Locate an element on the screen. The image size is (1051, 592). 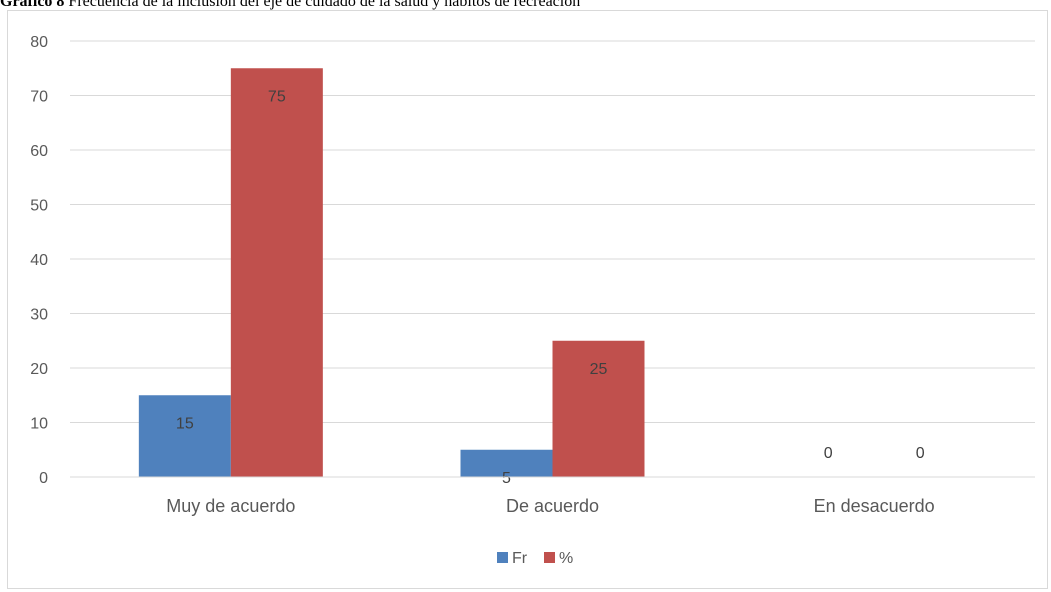
y-tick-label: 60 is located at coordinates (39, 151).